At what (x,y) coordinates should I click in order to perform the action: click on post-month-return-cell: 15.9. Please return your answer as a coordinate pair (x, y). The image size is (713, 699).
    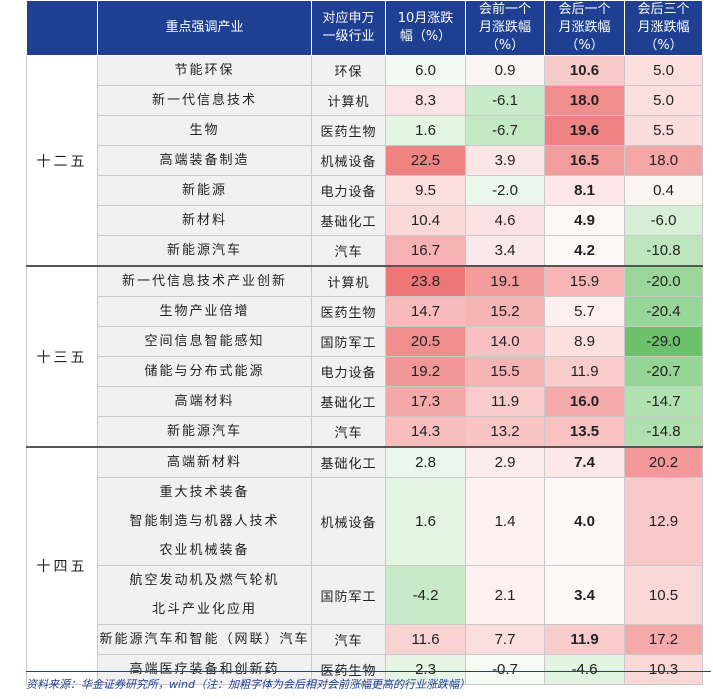
    Looking at the image, I should click on (584, 281).